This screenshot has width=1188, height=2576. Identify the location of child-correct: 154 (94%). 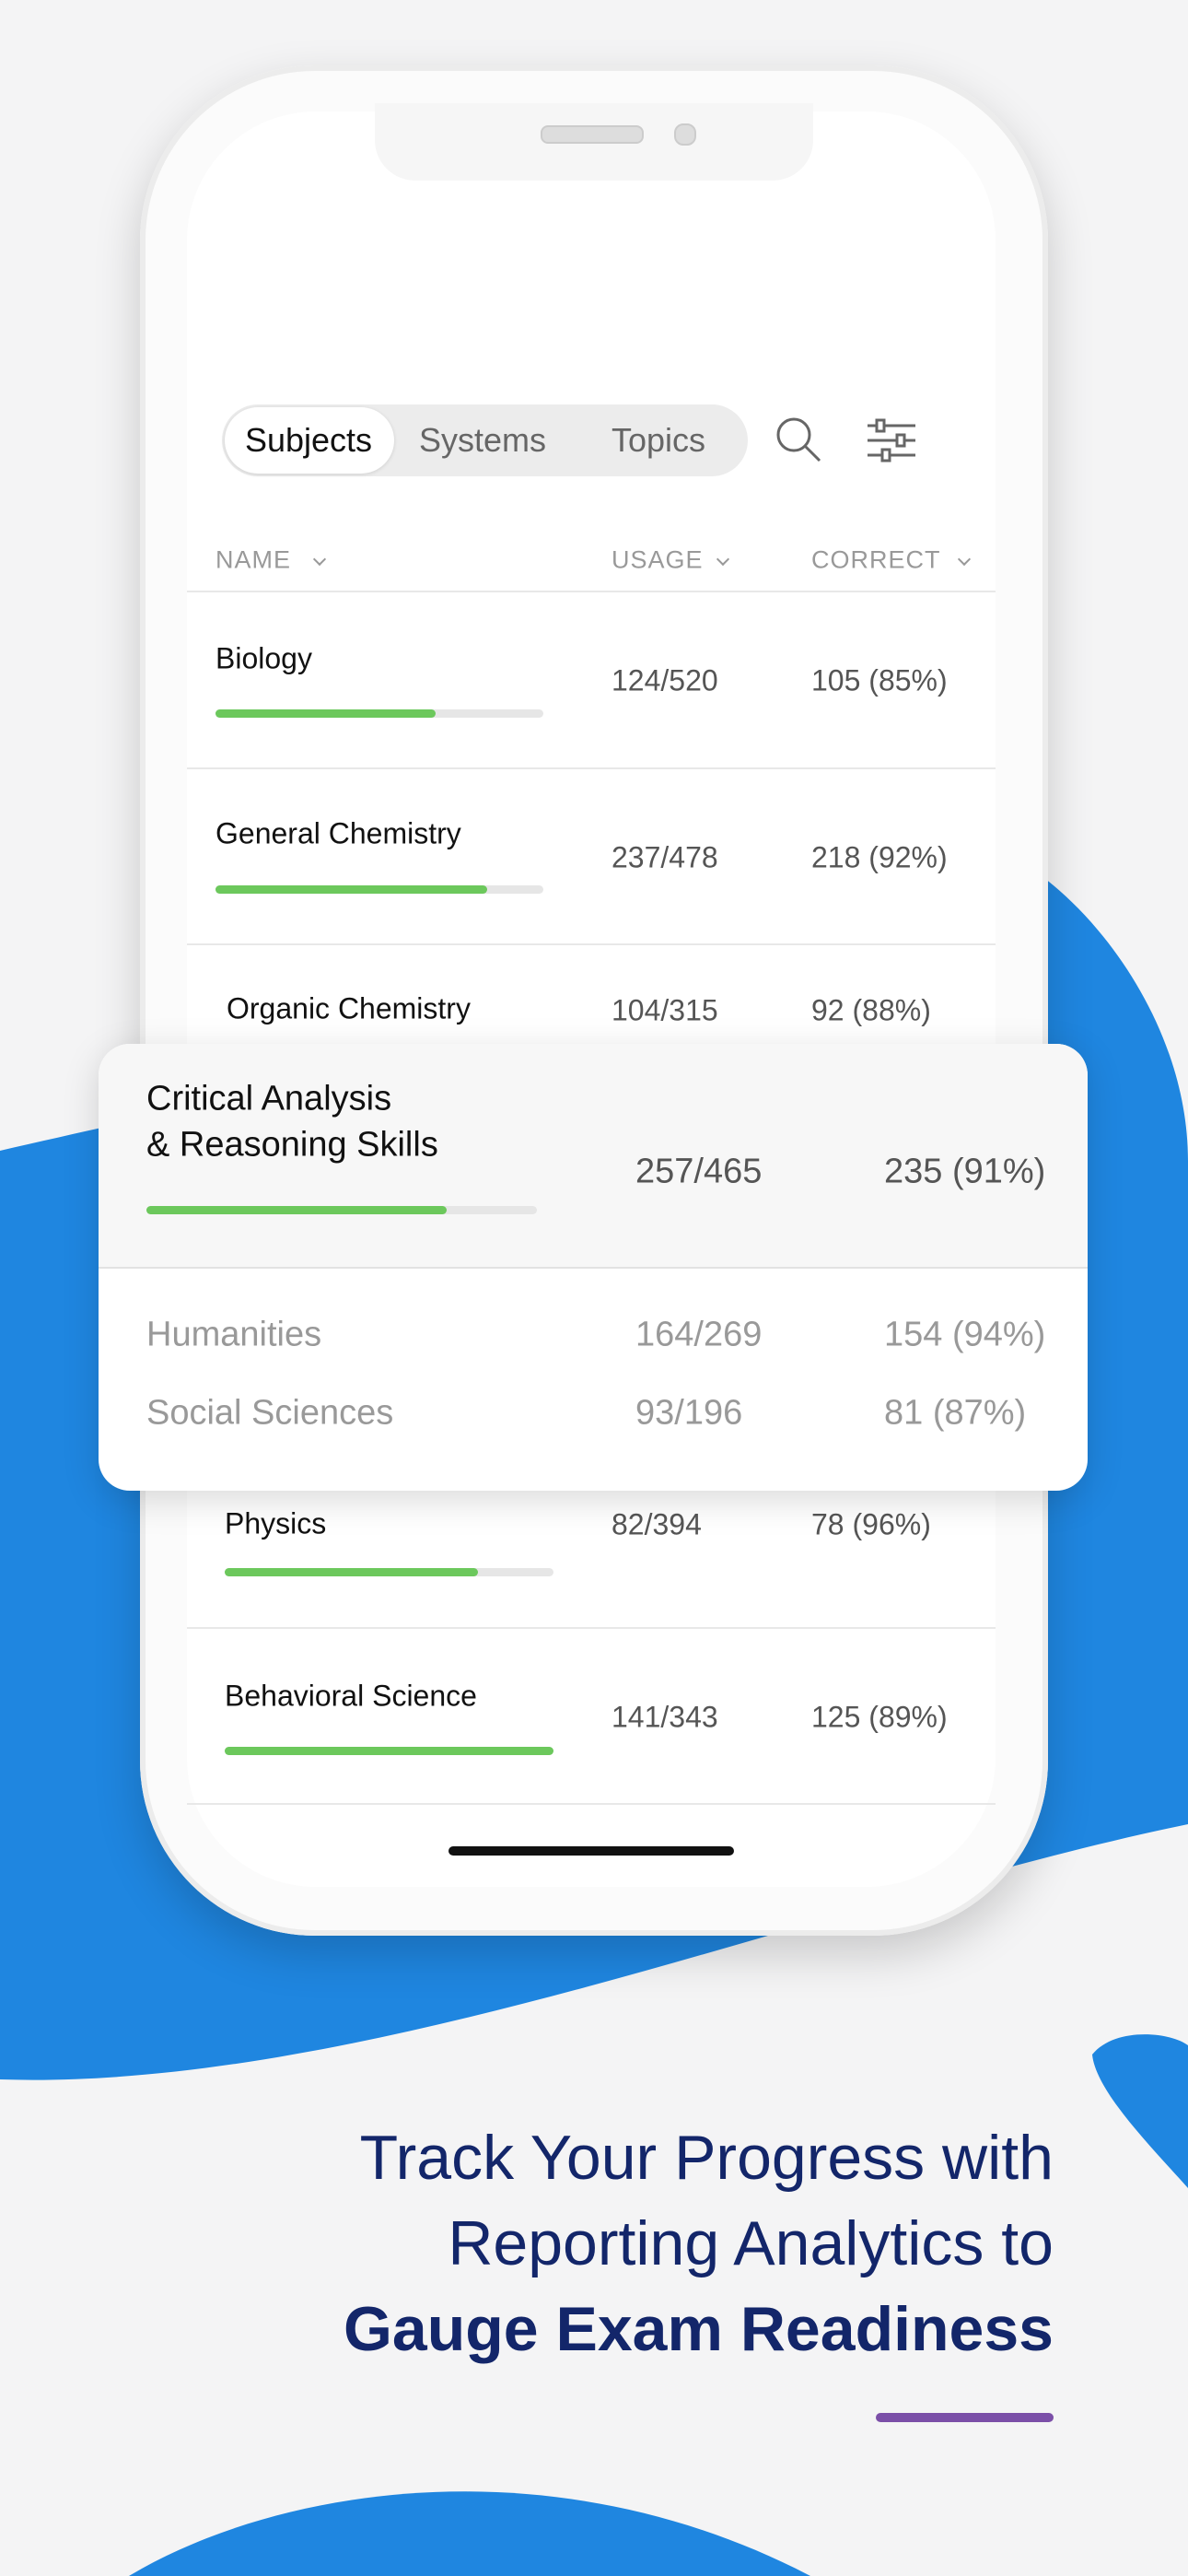
(965, 1334).